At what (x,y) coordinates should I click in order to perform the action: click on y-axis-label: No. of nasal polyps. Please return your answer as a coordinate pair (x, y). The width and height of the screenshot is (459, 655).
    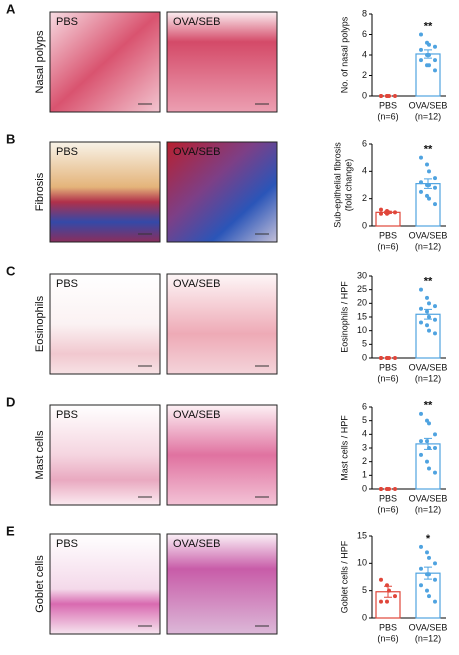
    Looking at the image, I should click on (344, 54).